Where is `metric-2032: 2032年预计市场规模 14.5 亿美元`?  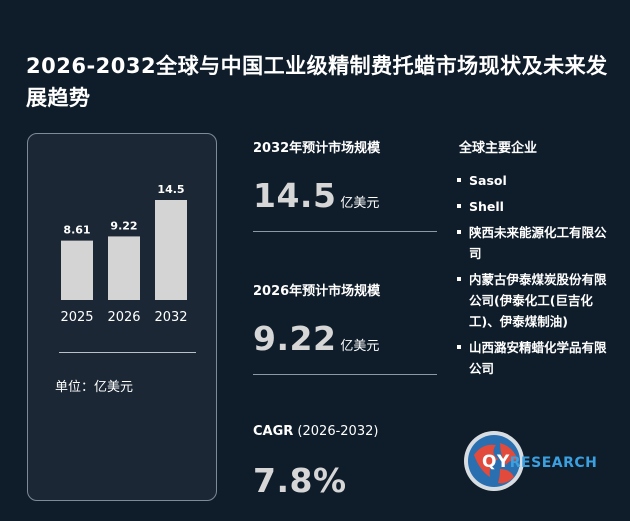 metric-2032: 2032年预计市场规模 14.5 亿美元 is located at coordinates (345, 176).